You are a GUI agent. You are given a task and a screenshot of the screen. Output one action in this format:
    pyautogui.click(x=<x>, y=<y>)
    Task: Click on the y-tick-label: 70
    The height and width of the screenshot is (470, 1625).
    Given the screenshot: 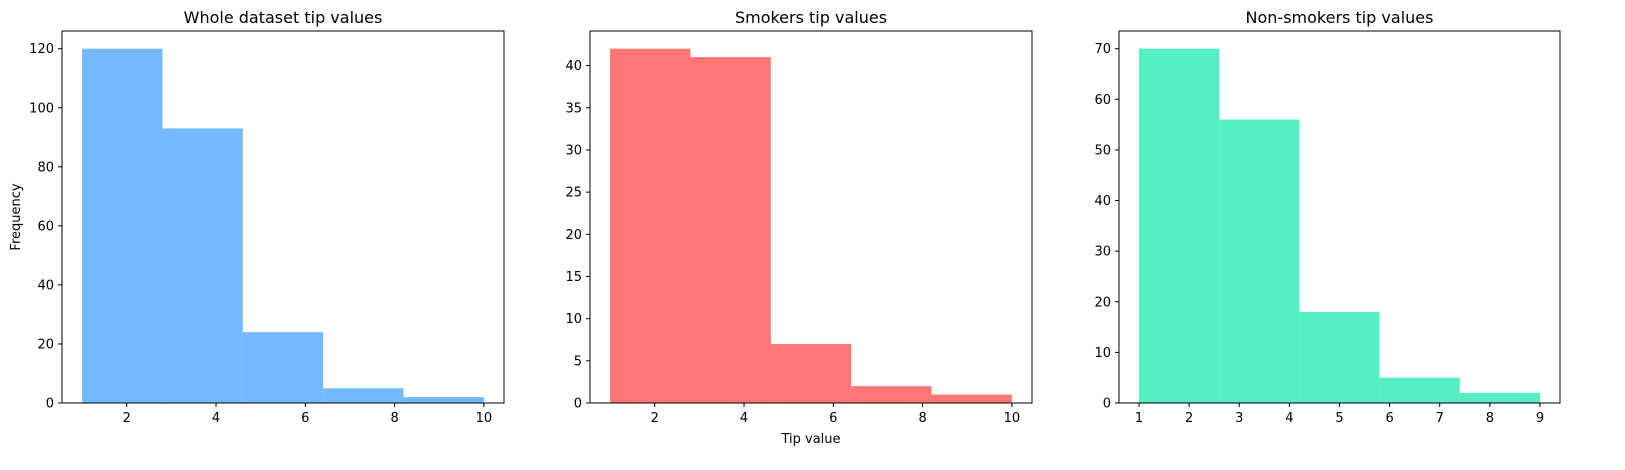 What is the action you would take?
    pyautogui.click(x=1102, y=49)
    